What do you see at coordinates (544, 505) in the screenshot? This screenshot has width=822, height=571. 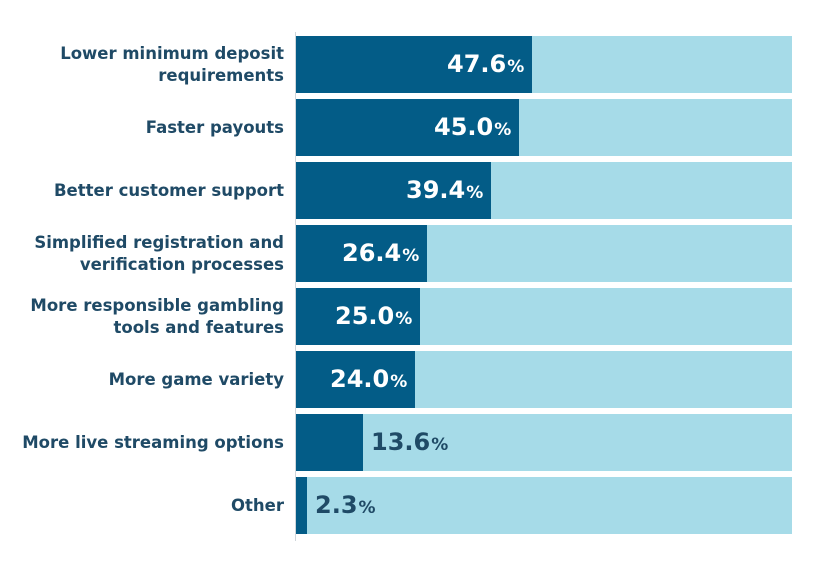 I see `bar-track: 2.3%` at bounding box center [544, 505].